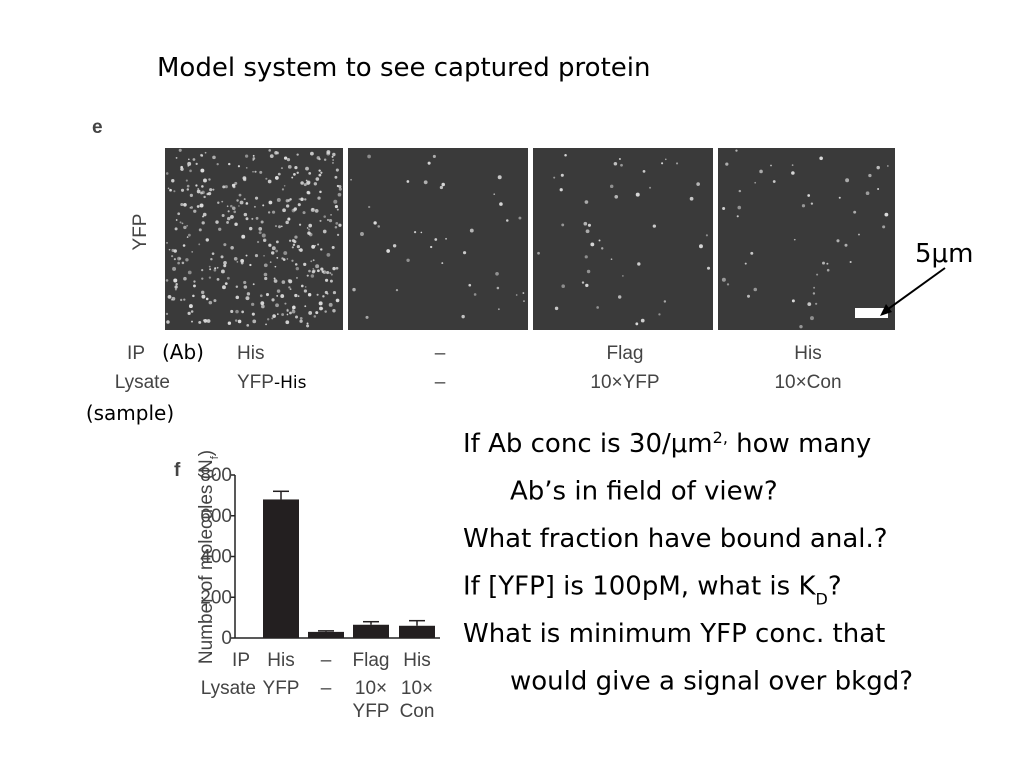 The width and height of the screenshot is (1024, 768). What do you see at coordinates (807, 382) in the screenshot?
I see `cell-text: 10×Con` at bounding box center [807, 382].